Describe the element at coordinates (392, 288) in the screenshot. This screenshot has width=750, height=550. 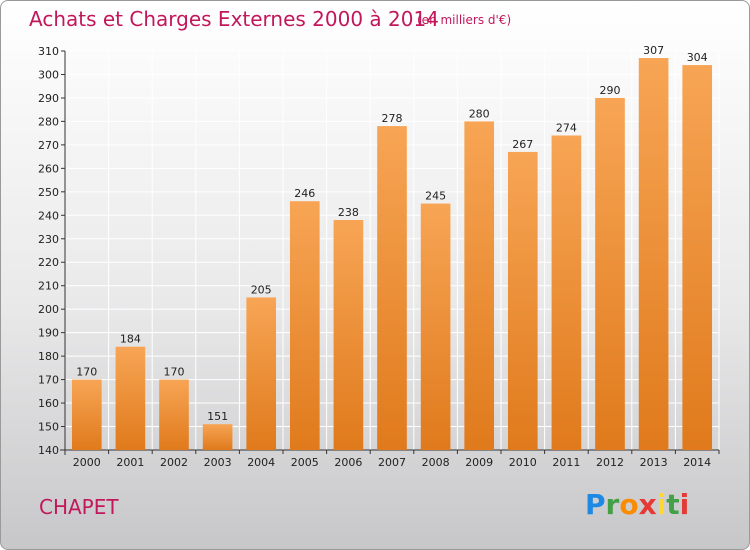
I see `bar-2007` at that location.